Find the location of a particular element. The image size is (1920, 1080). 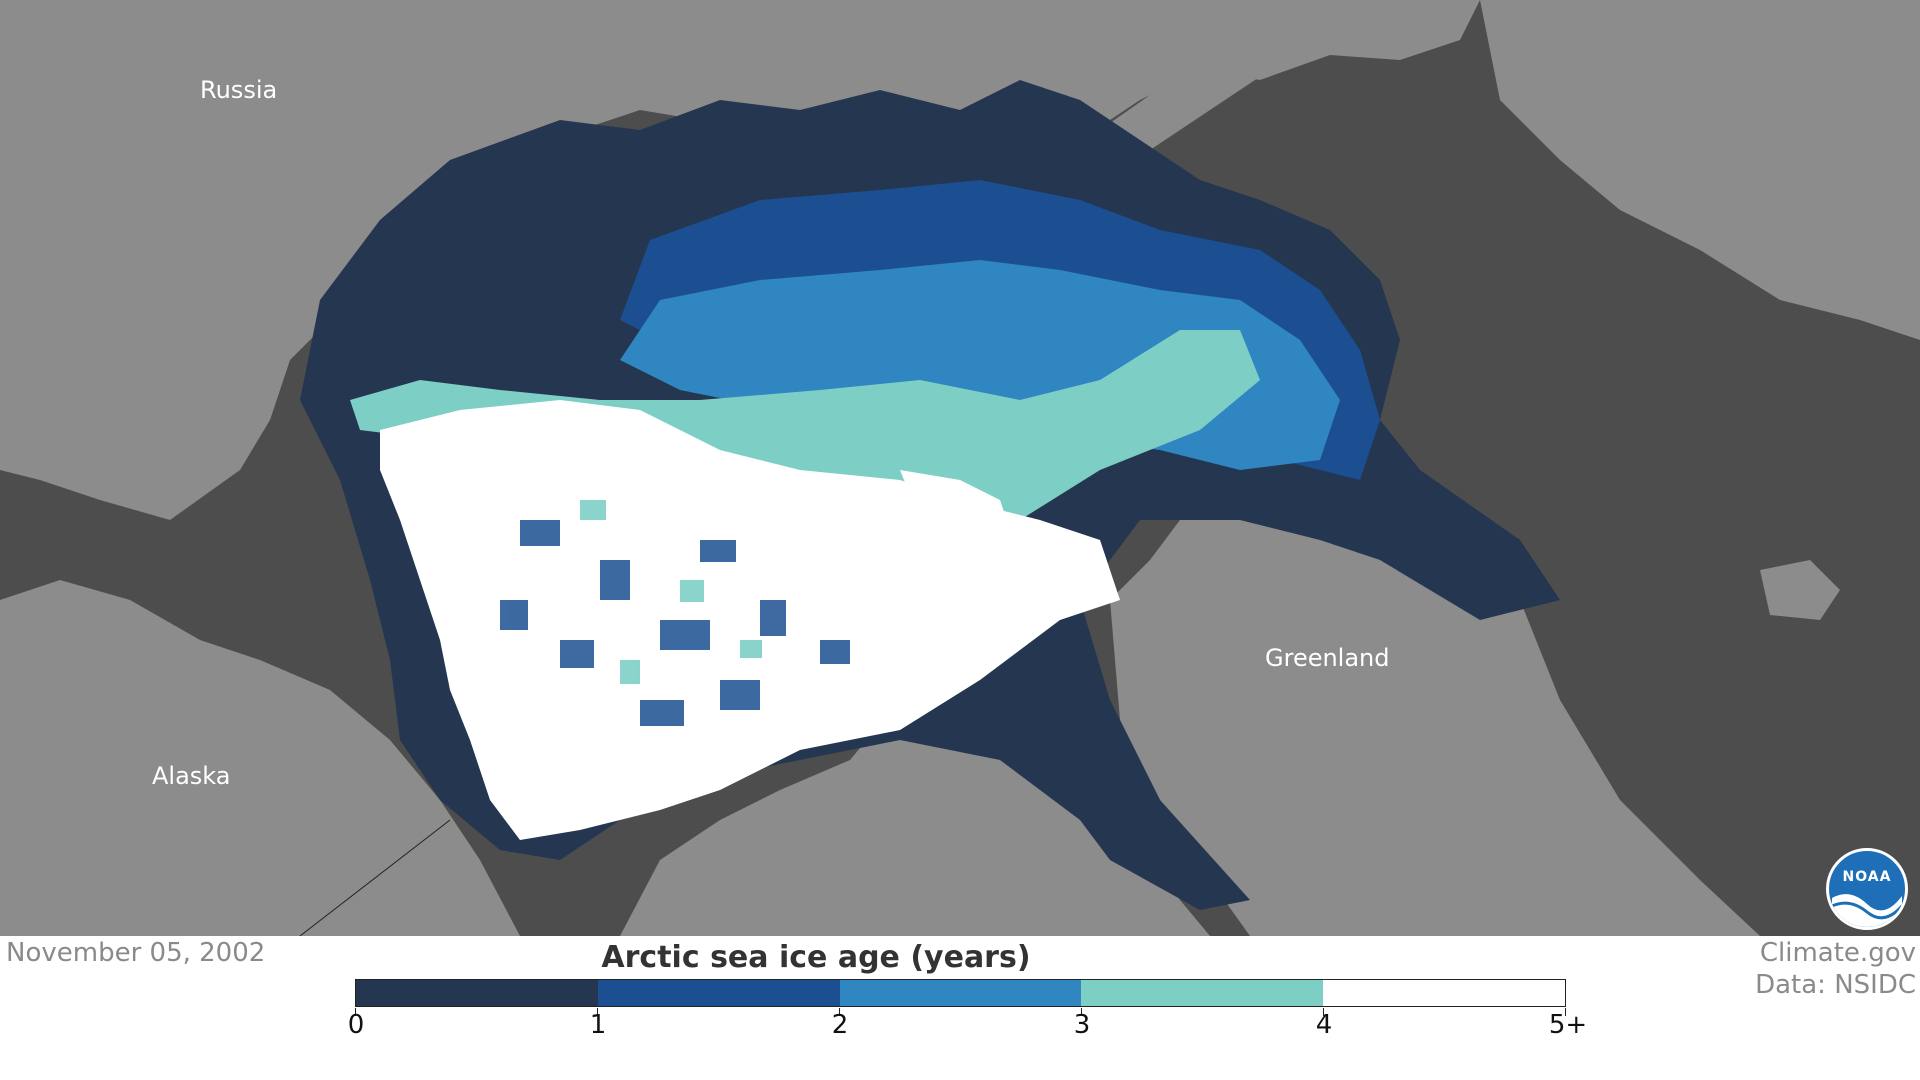

date-label: November 05, 2002 is located at coordinates (136, 953).